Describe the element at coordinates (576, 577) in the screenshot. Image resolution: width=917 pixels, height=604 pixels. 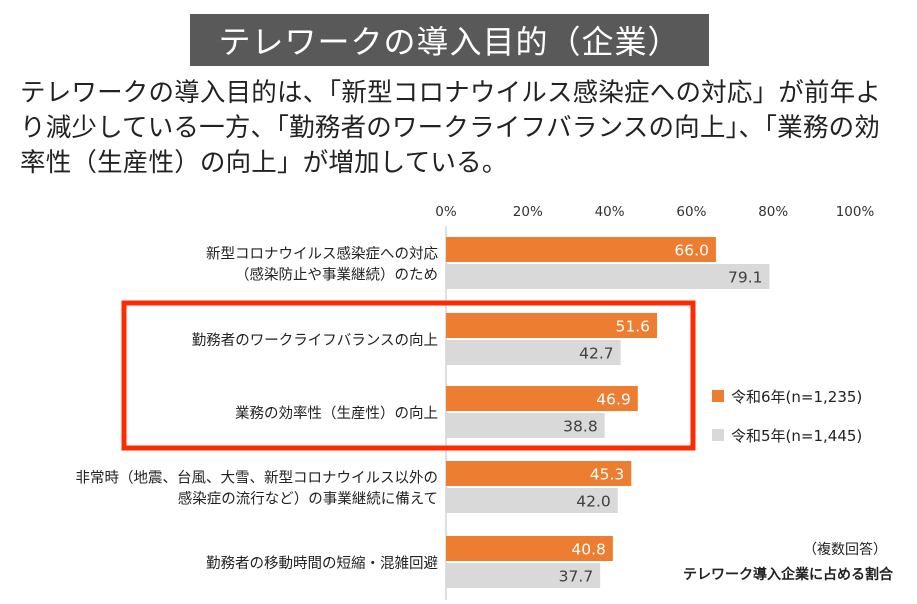
I see `data-label: 37.7` at that location.